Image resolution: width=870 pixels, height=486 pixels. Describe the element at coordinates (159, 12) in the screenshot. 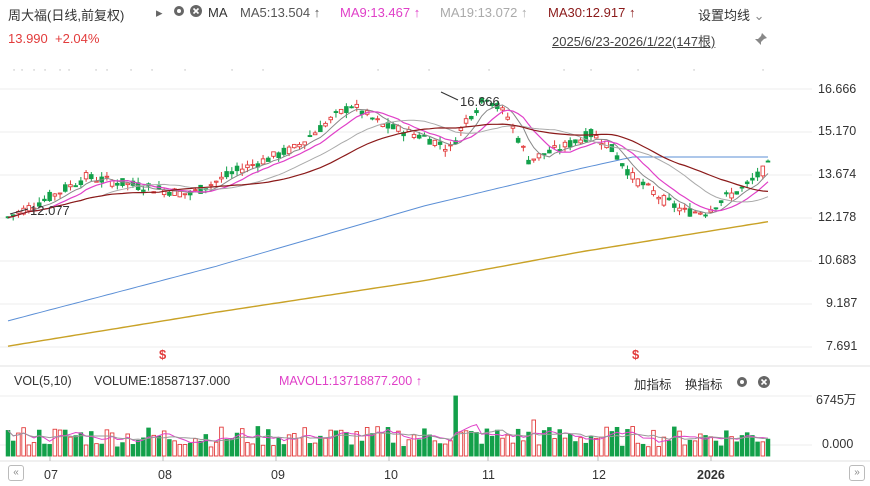

I see `play-icon: ▸` at that location.